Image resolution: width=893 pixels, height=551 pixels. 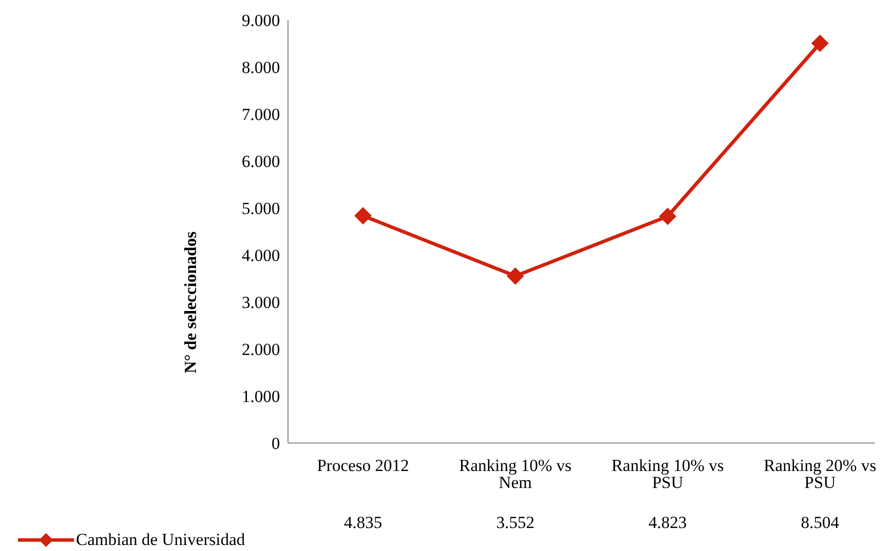 What do you see at coordinates (363, 466) in the screenshot?
I see `x-tick-label: Proceso 2012` at bounding box center [363, 466].